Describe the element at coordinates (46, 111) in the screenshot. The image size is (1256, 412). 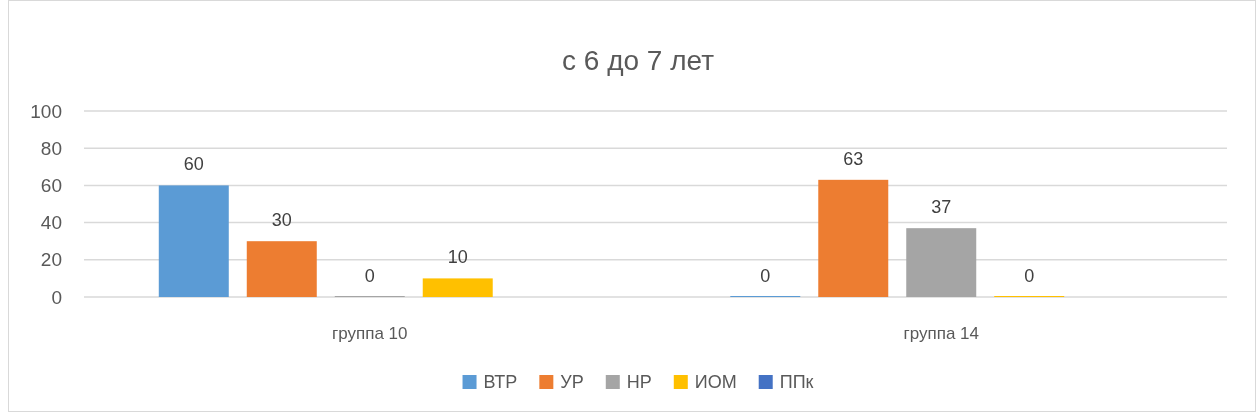
I see `y-tick-label: 100` at that location.